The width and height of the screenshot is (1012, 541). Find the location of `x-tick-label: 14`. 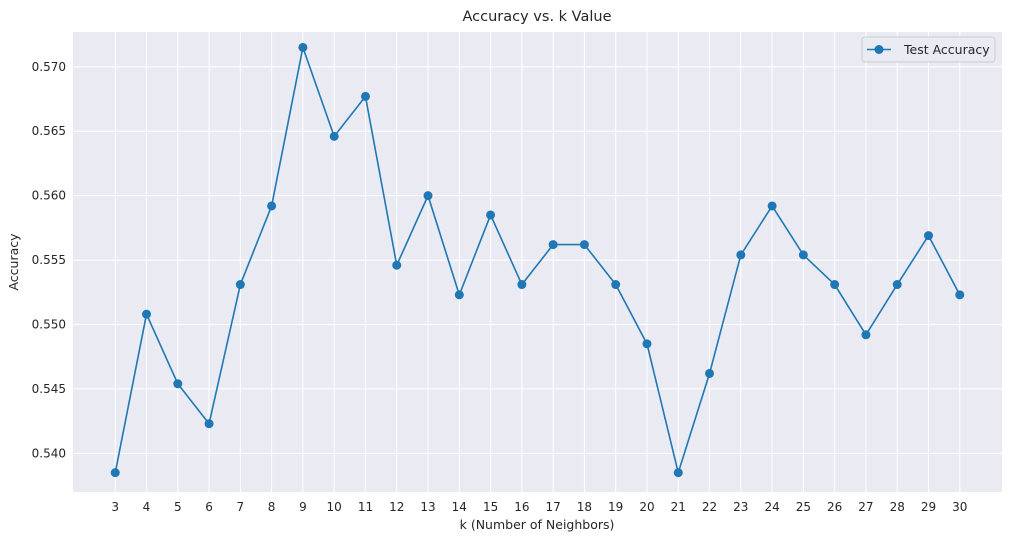

x-tick-label: 14 is located at coordinates (459, 507).